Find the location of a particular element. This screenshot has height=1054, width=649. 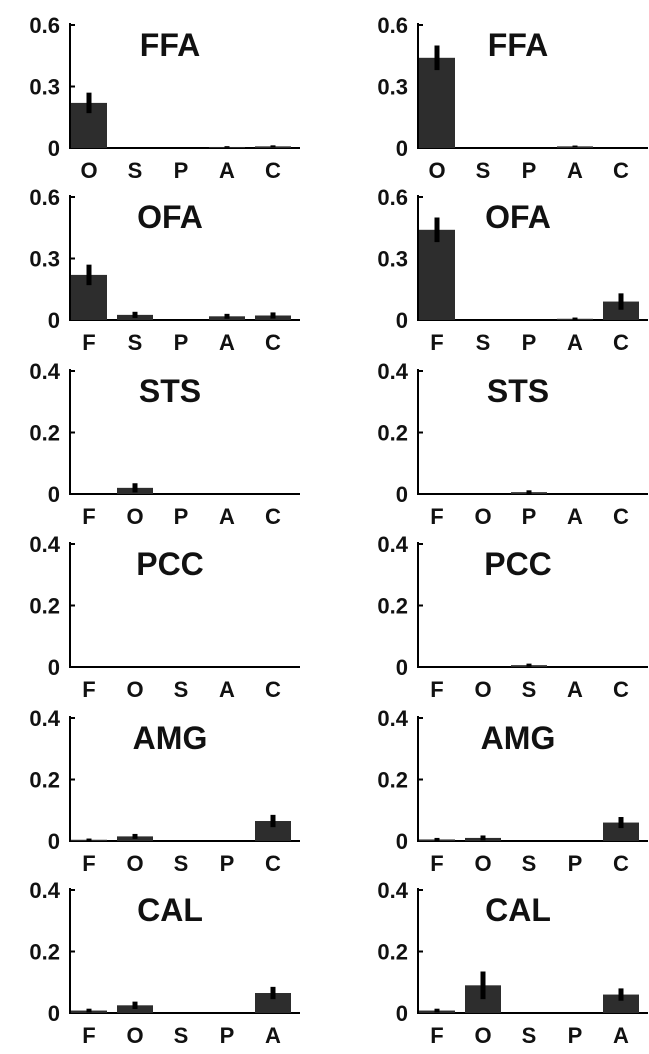

chart-panel-5: 0 0.2 0.4 STS F O P A C is located at coordinates (164, 444).